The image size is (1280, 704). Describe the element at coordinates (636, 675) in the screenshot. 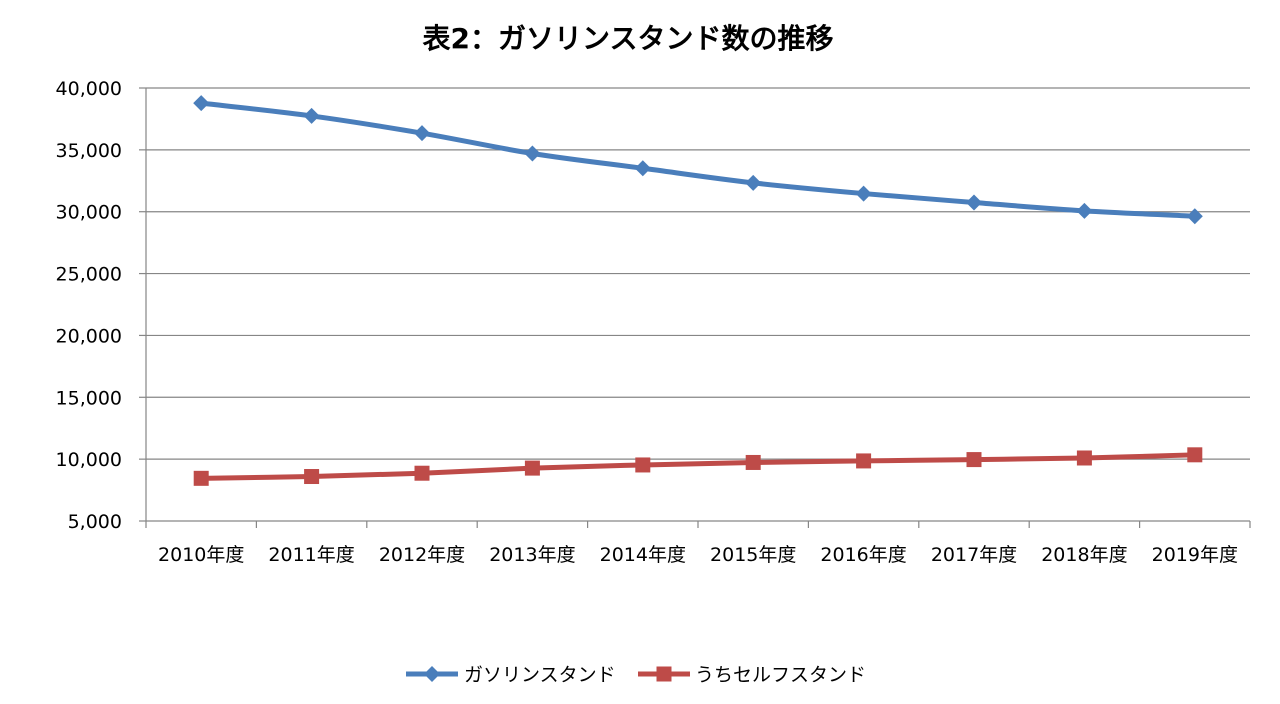

I see `legend: ガソリンスタンド うちセルフスタンド` at that location.